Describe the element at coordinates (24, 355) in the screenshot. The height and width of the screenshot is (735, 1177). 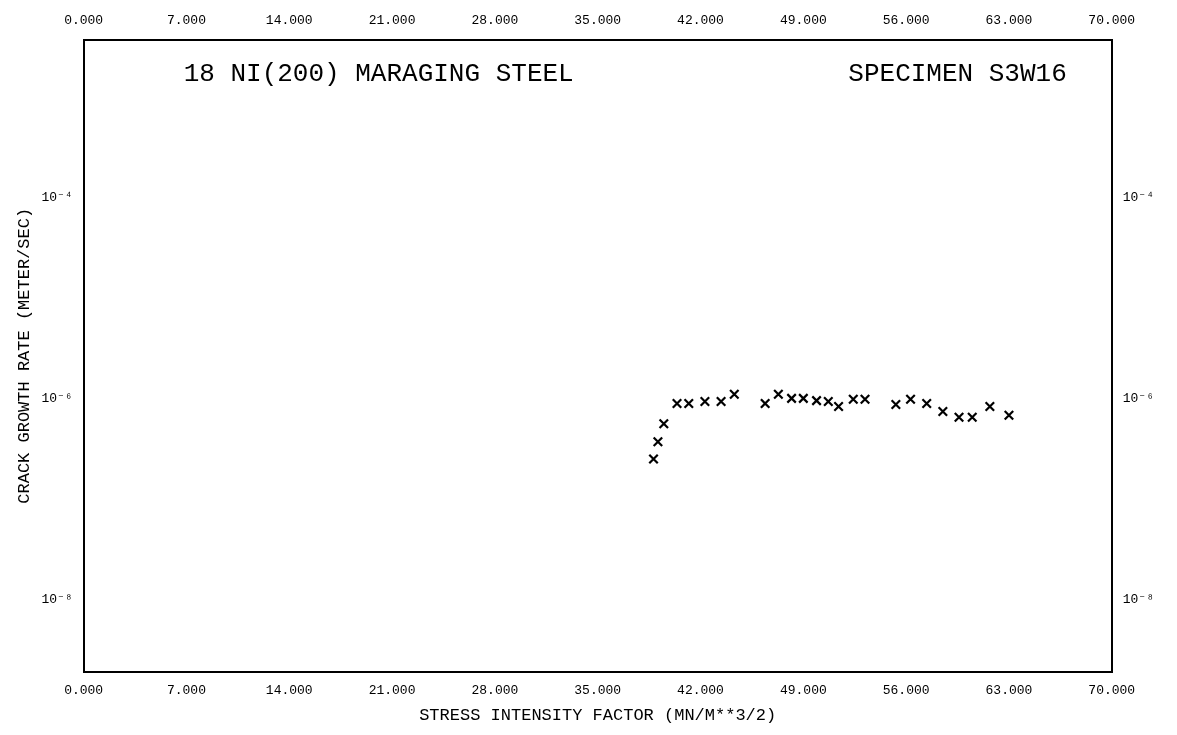
I see `y-axis-title: CRACK GROWTH RATE (METER/SEC)` at that location.